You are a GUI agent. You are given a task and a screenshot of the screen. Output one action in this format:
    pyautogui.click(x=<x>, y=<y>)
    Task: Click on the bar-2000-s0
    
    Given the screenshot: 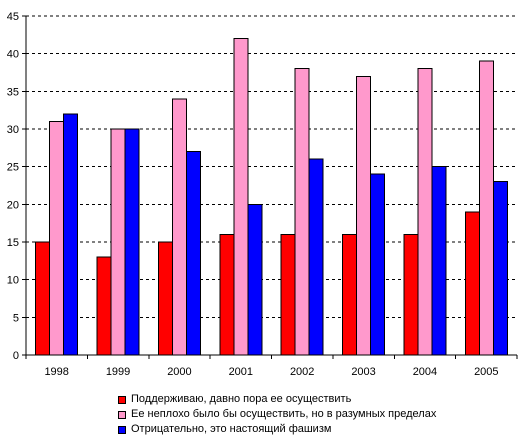 What is the action you would take?
    pyautogui.click(x=165, y=298)
    